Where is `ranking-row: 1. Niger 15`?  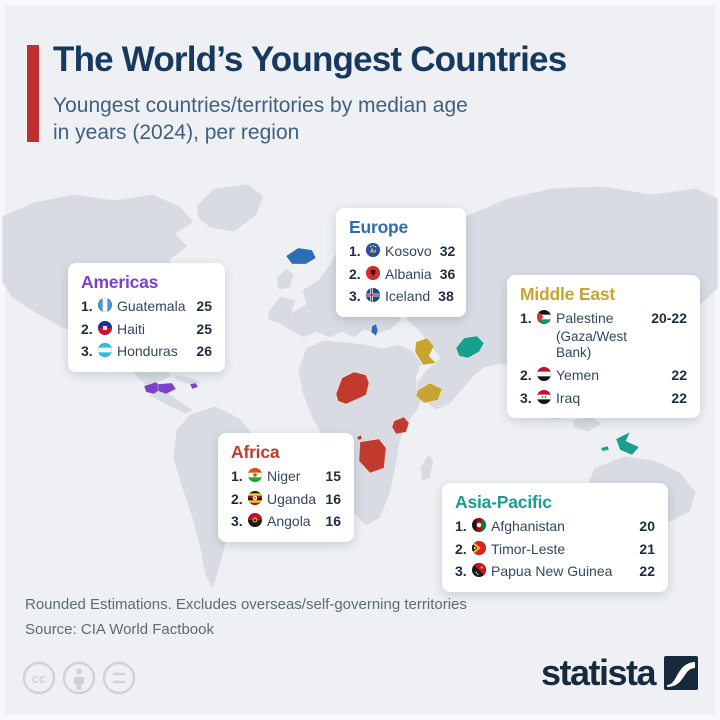
ranking-row: 1. Niger 15 is located at coordinates (286, 477).